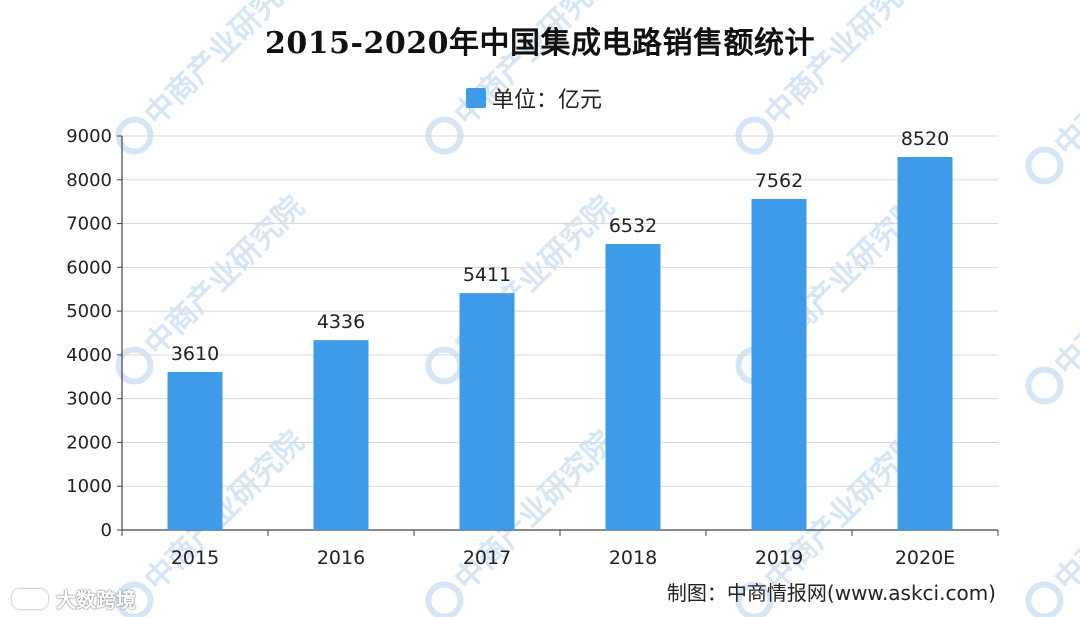  What do you see at coordinates (89, 486) in the screenshot?
I see `y-tick-label: 1000` at bounding box center [89, 486].